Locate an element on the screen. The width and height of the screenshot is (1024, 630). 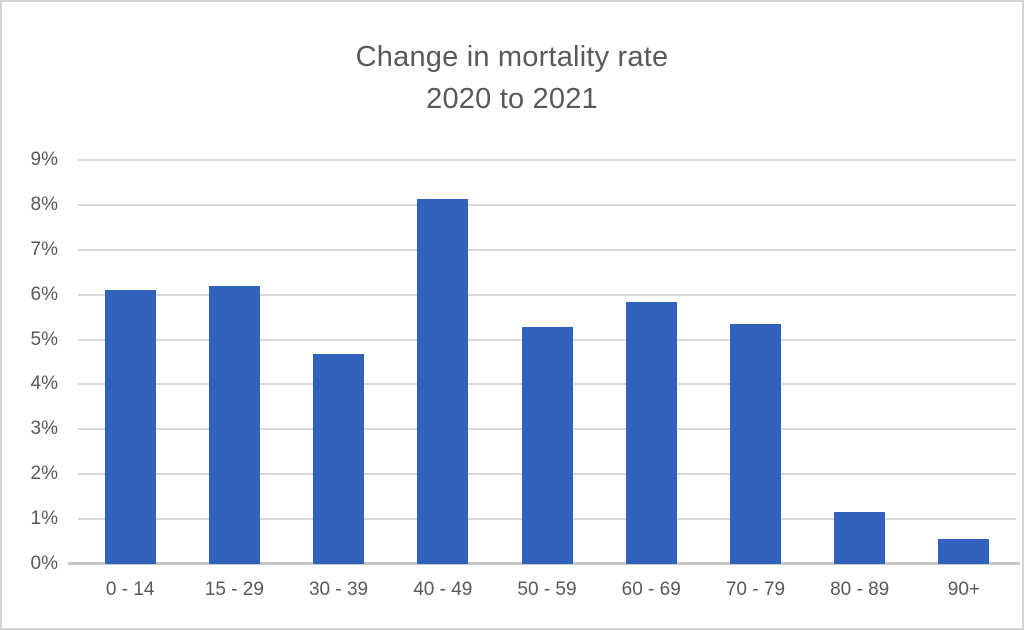
y-axis-tick-label: 5% is located at coordinates (44, 339).